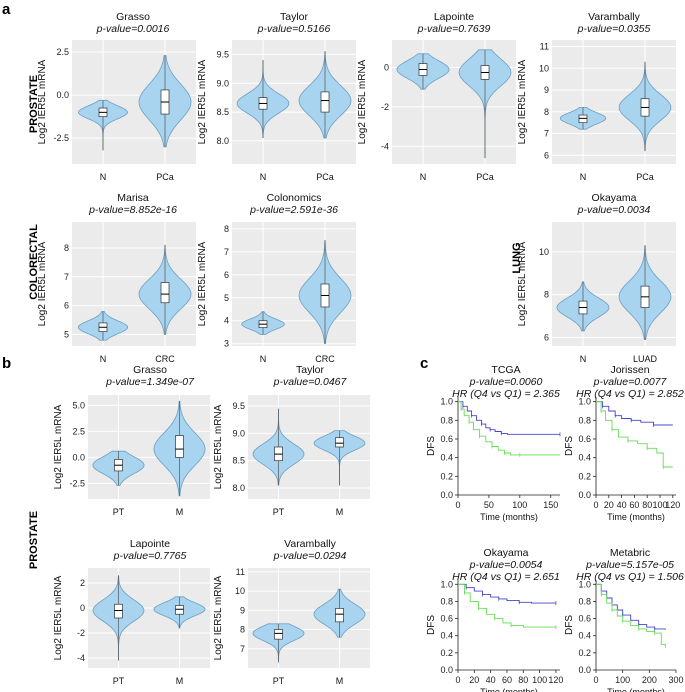 This screenshot has height=692, width=685. What do you see at coordinates (550, 505) in the screenshot?
I see `x-tick-label: 150` at bounding box center [550, 505].